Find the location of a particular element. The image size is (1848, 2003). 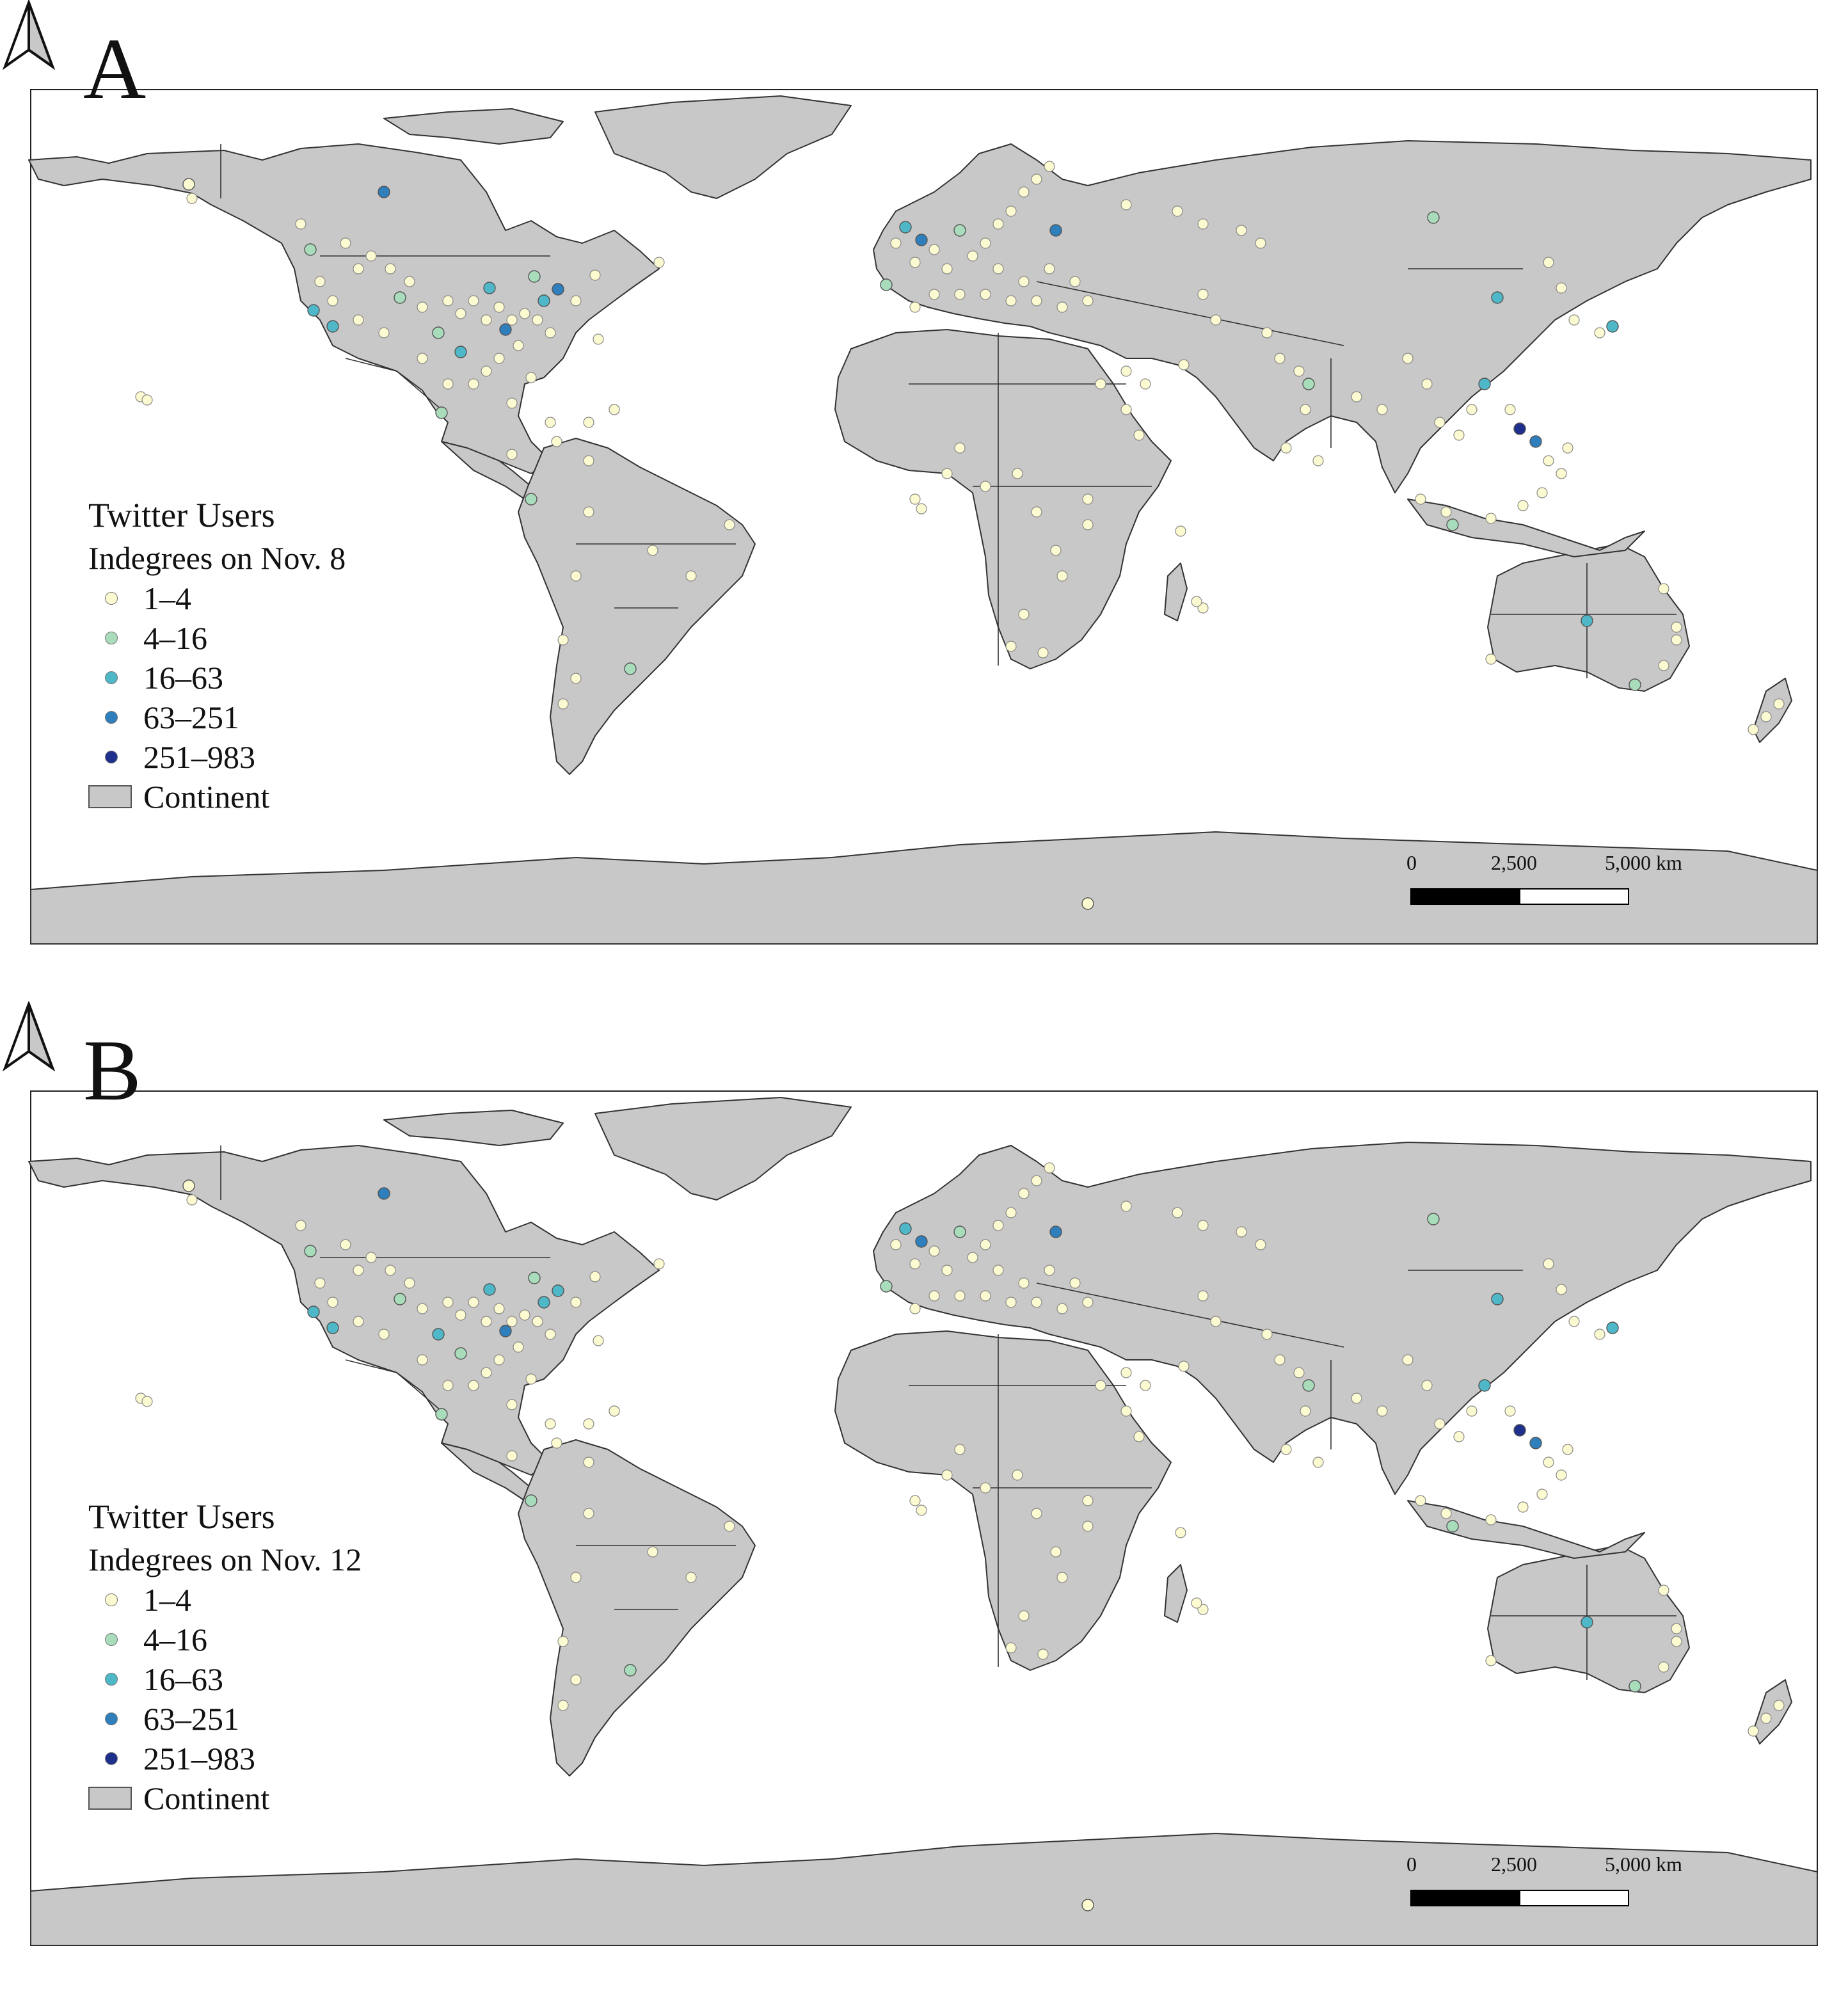

scale-bar-white is located at coordinates (1574, 1898).